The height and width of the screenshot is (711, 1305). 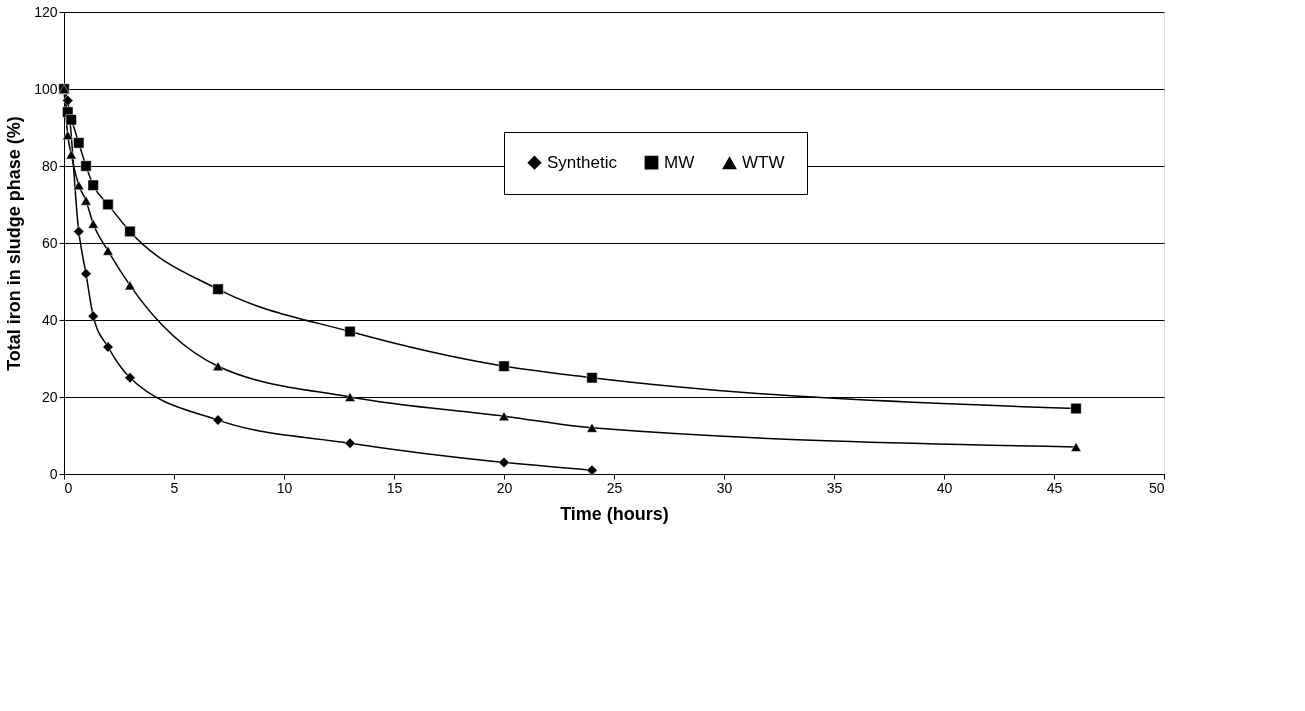 I want to click on y-tick-label: 0, so click(x=53, y=473).